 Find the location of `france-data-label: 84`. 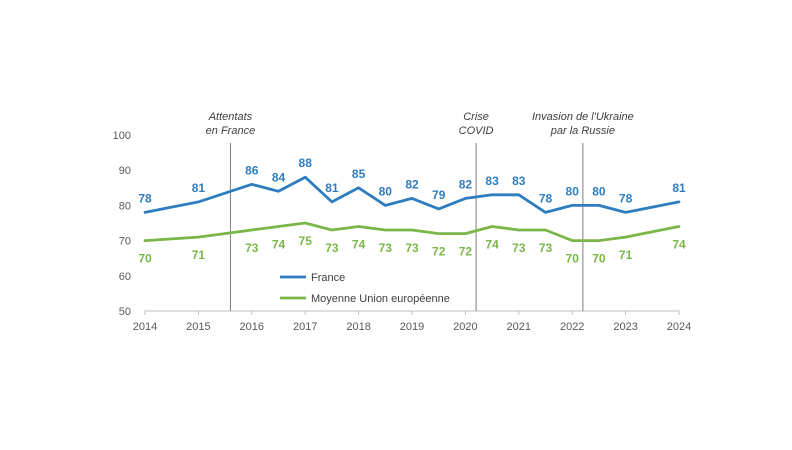

france-data-label: 84 is located at coordinates (279, 177).